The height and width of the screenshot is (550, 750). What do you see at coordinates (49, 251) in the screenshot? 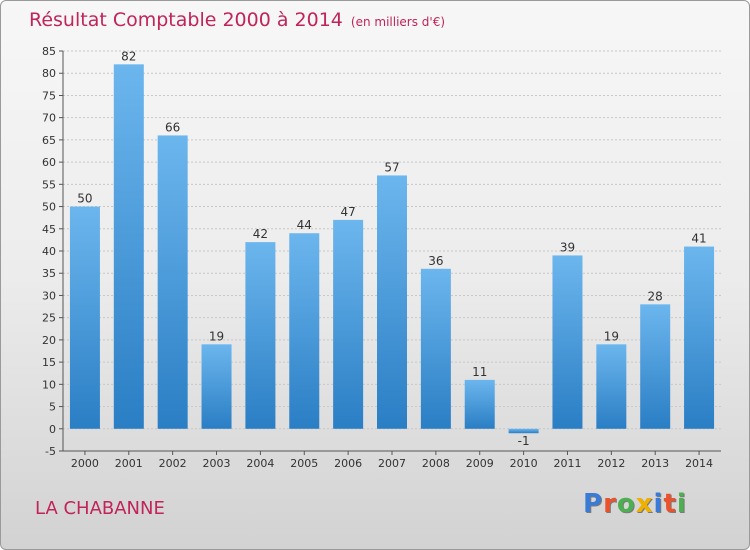
I see `y-tick-label: 40` at bounding box center [49, 251].